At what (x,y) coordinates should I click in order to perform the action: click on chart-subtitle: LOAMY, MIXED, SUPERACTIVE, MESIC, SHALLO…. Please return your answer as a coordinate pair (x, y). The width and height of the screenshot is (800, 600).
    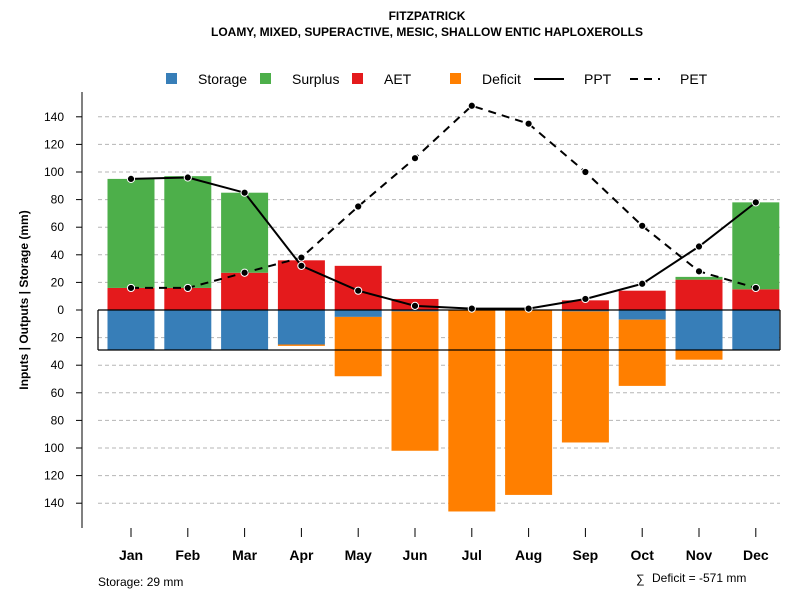
    Looking at the image, I should click on (427, 32).